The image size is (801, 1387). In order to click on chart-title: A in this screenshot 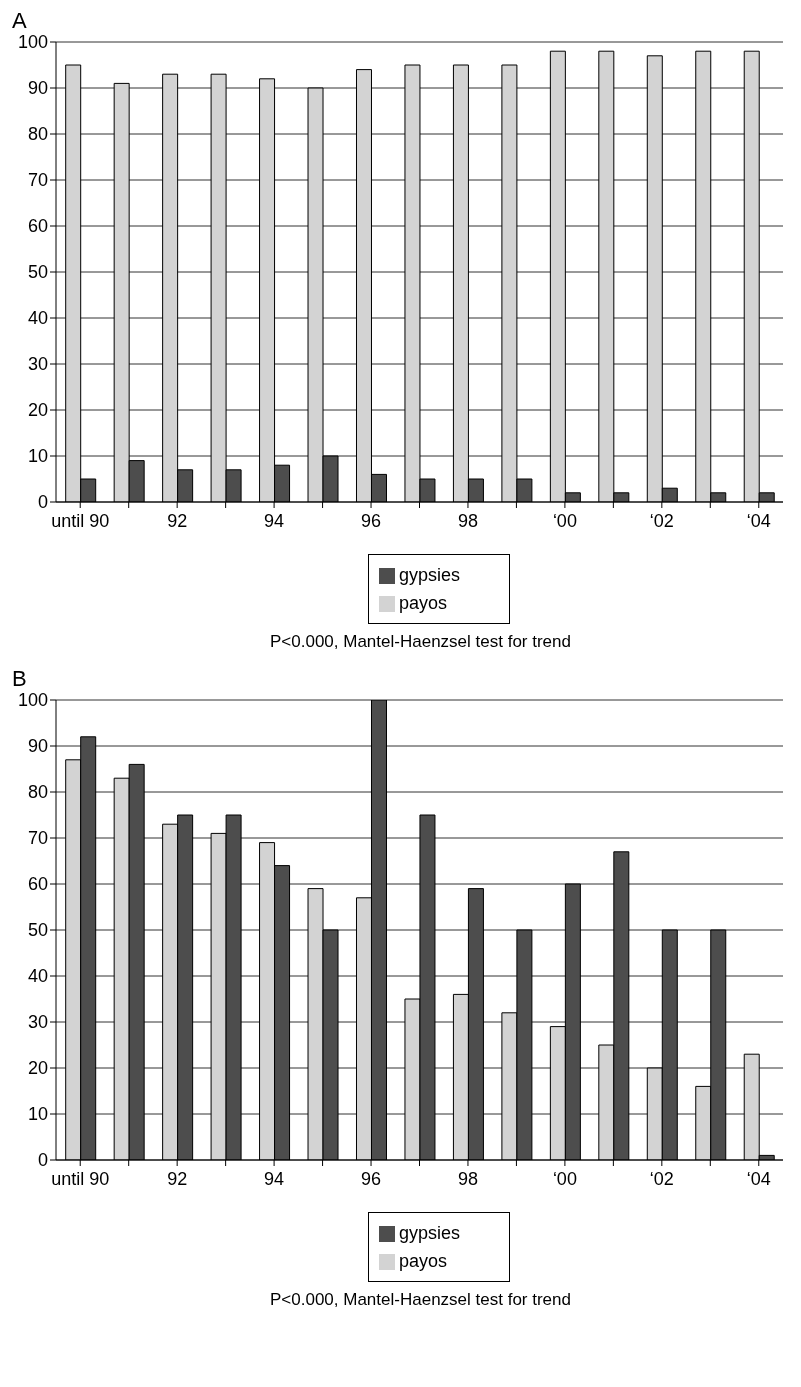, I will do `click(20, 21)`.